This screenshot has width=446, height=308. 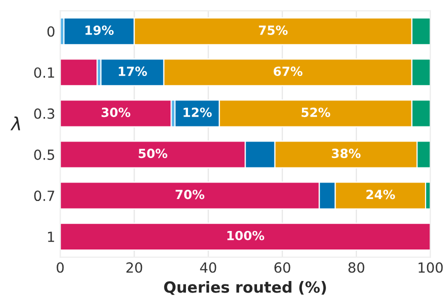 What do you see at coordinates (60, 267) in the screenshot?
I see `x-tick-label: 0` at bounding box center [60, 267].